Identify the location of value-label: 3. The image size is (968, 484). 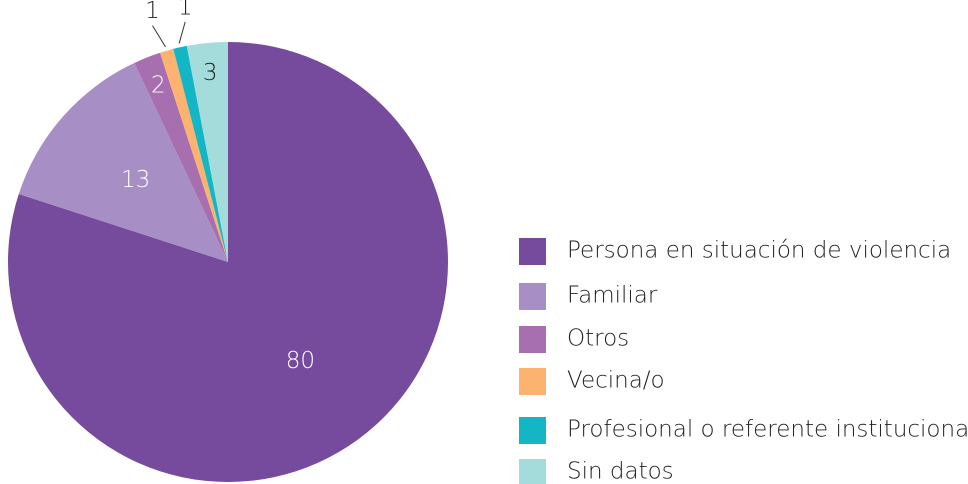
(210, 73).